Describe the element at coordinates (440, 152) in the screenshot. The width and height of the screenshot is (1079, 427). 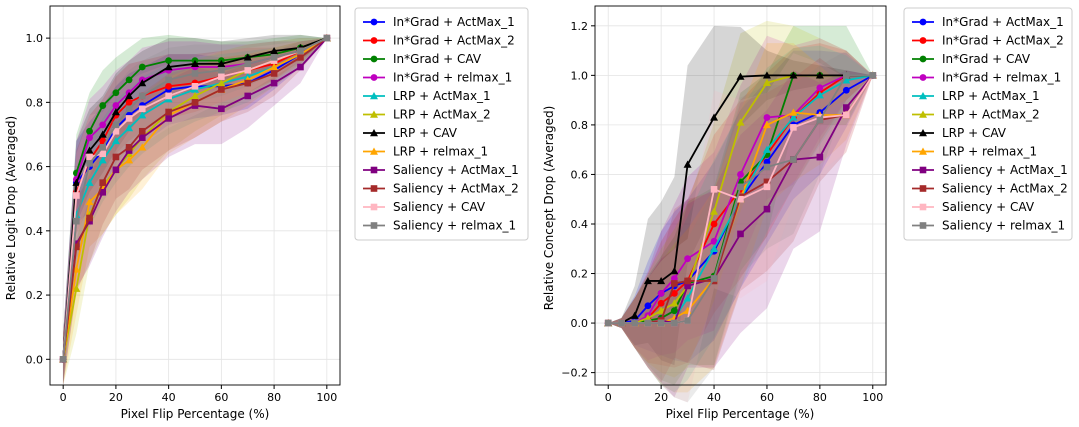
I see `legend-label: LRP + relmax_1` at that location.